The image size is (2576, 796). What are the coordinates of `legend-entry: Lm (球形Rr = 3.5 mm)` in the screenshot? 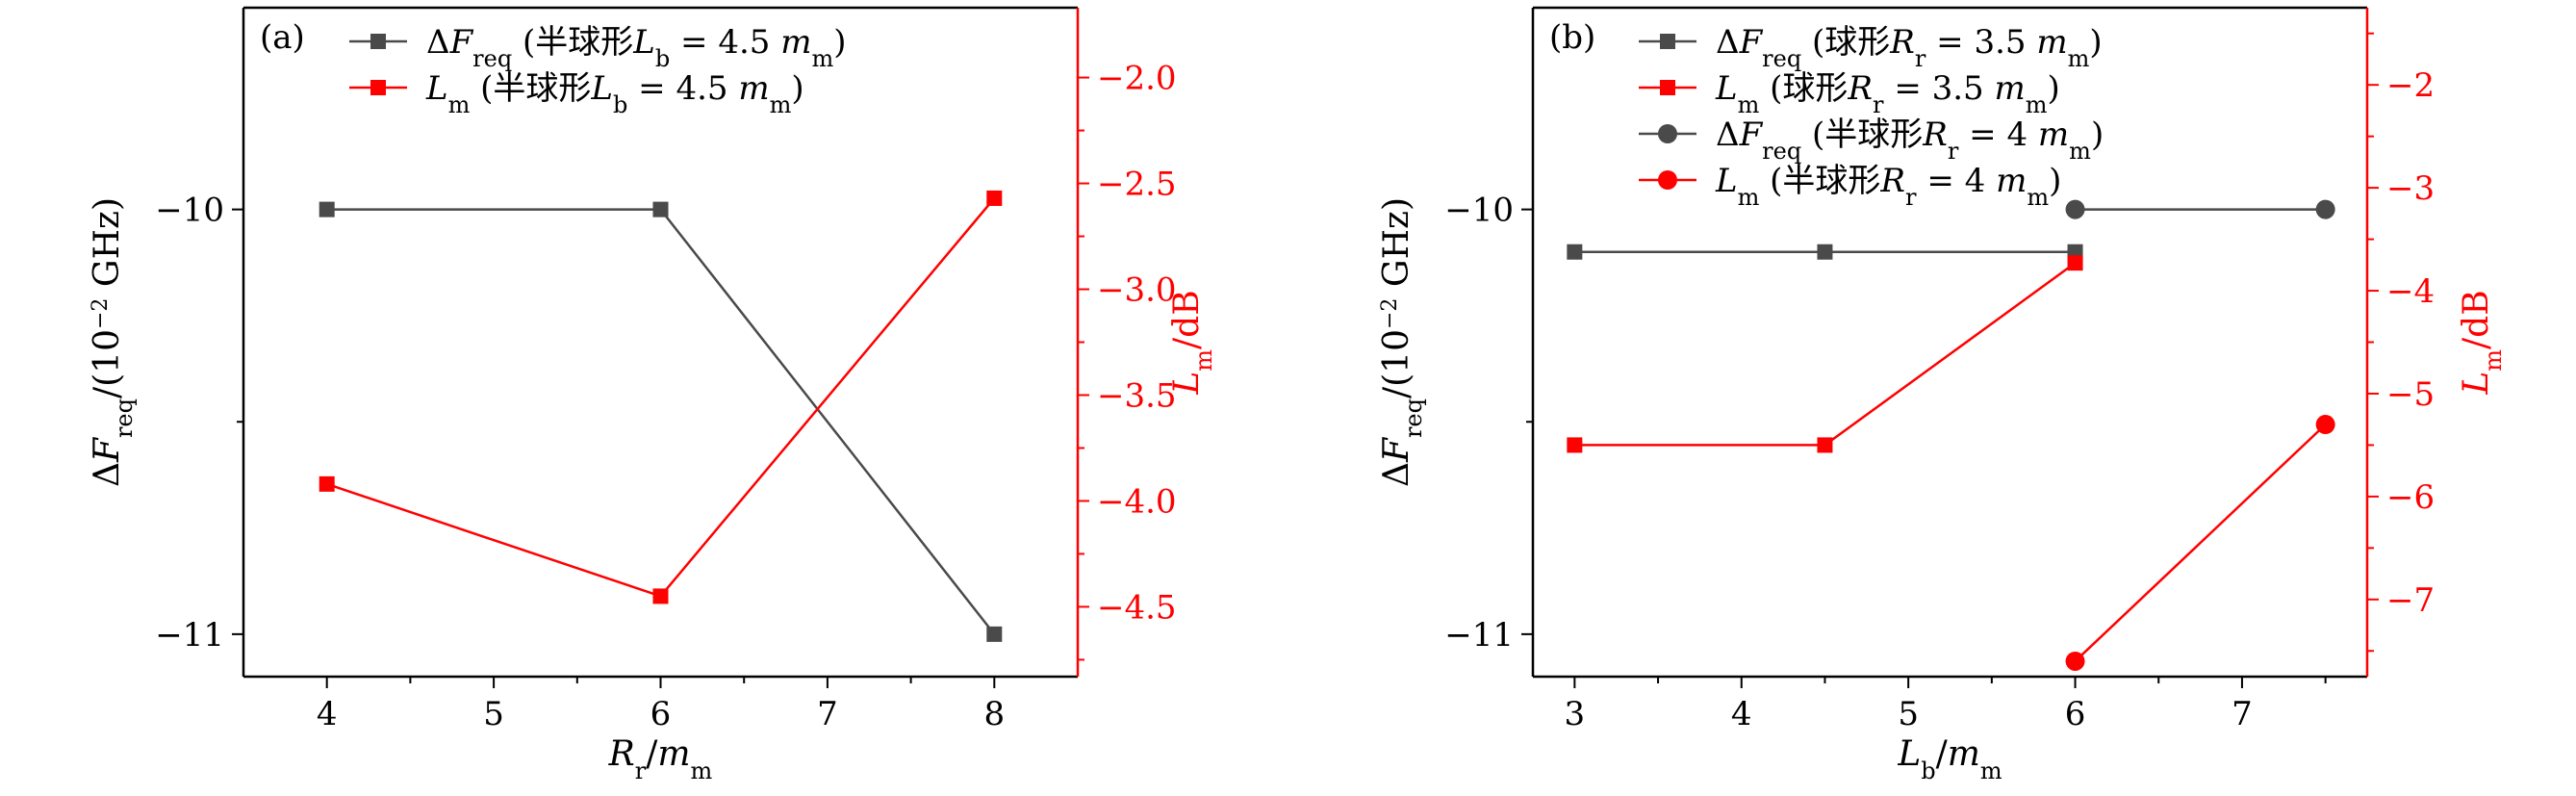 It's located at (1887, 93).